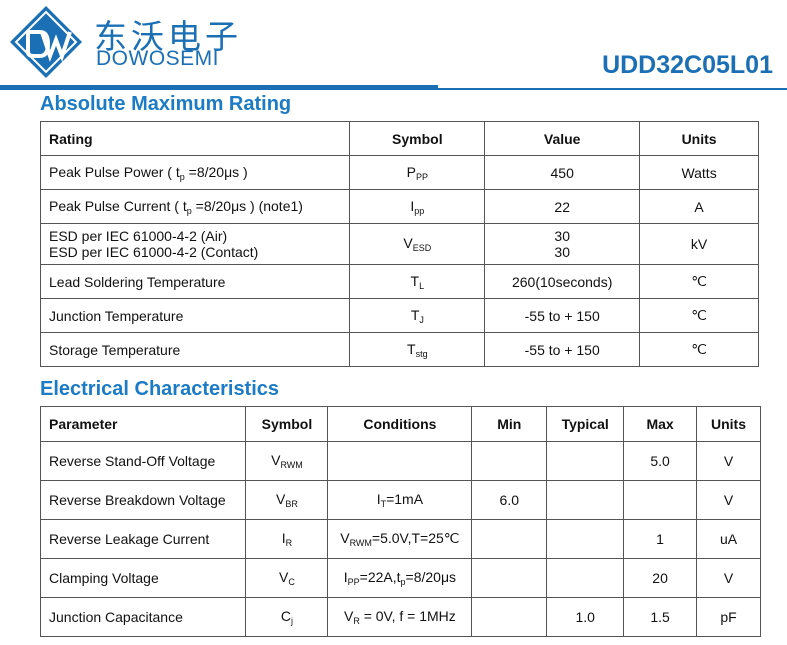 The width and height of the screenshot is (787, 645). Describe the element at coordinates (585, 424) in the screenshot. I see `column-header: Typical` at that location.